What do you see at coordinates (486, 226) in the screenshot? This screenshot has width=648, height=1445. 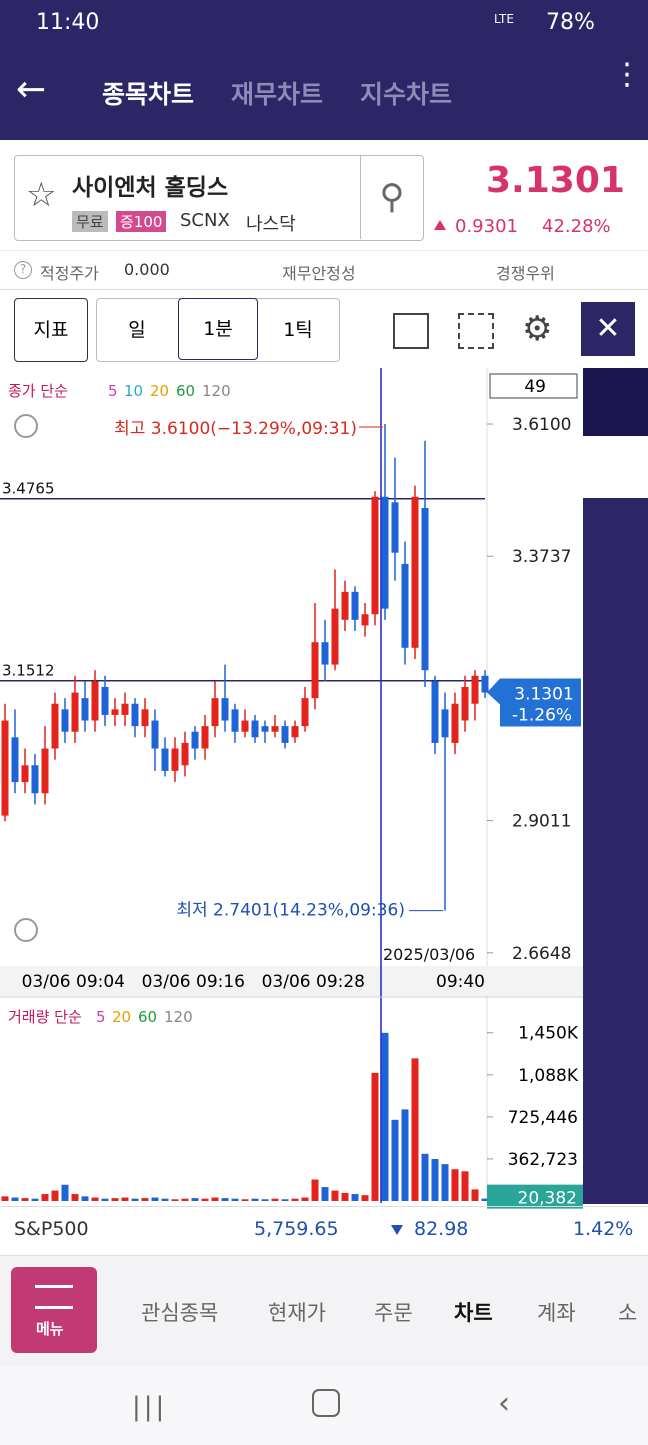 I see `change: 0.9301` at bounding box center [486, 226].